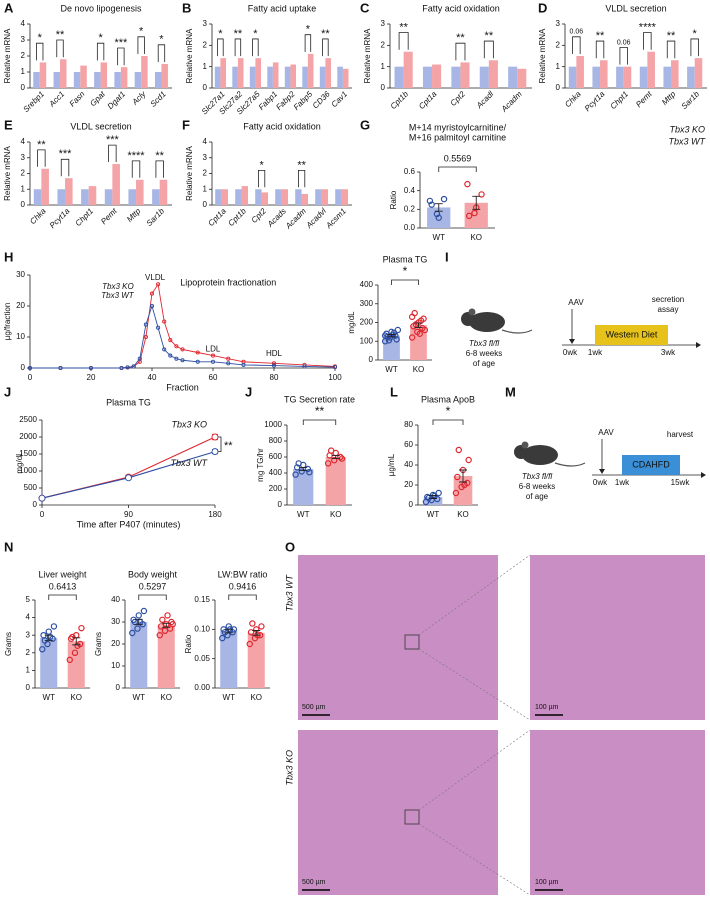 This screenshot has width=710, height=900. I want to click on y-tick-label: 2, so click(205, 173).